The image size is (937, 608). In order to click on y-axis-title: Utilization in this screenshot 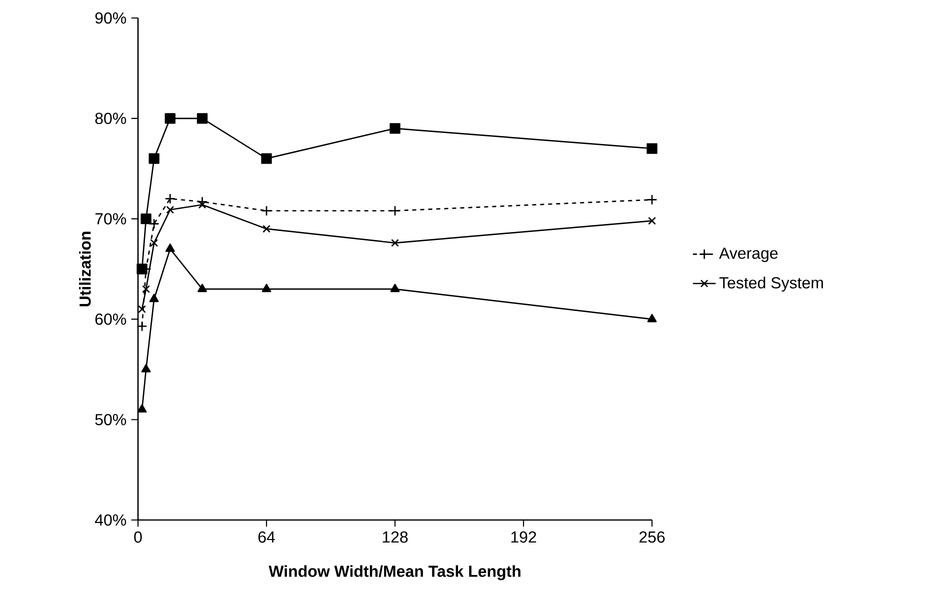, I will do `click(85, 269)`.